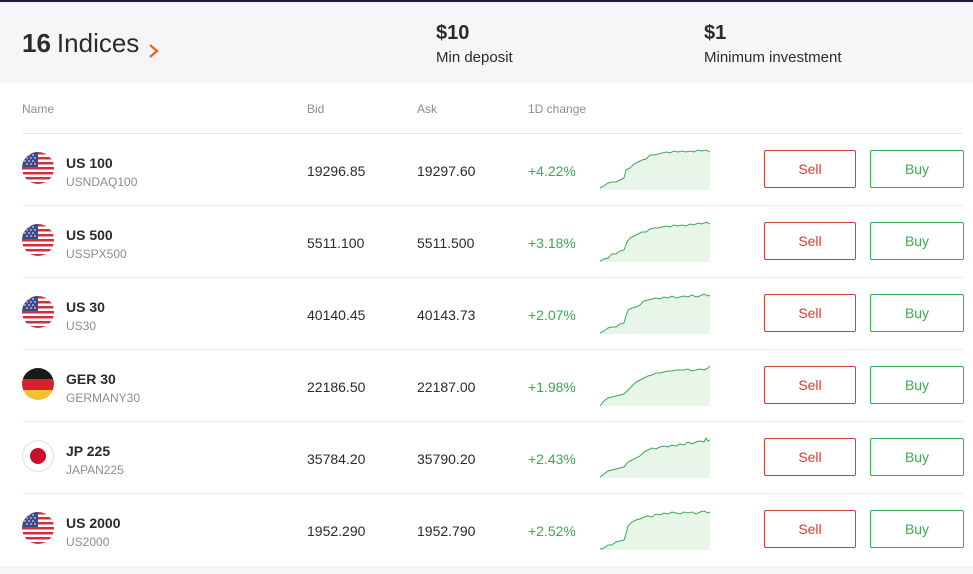 This screenshot has width=973, height=574. Describe the element at coordinates (91, 379) in the screenshot. I see `instrument-name: GER 30` at that location.